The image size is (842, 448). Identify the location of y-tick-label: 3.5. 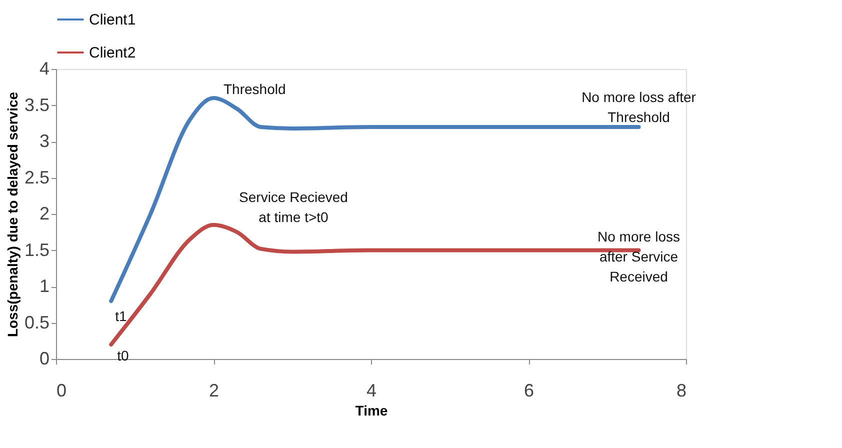
(37, 104).